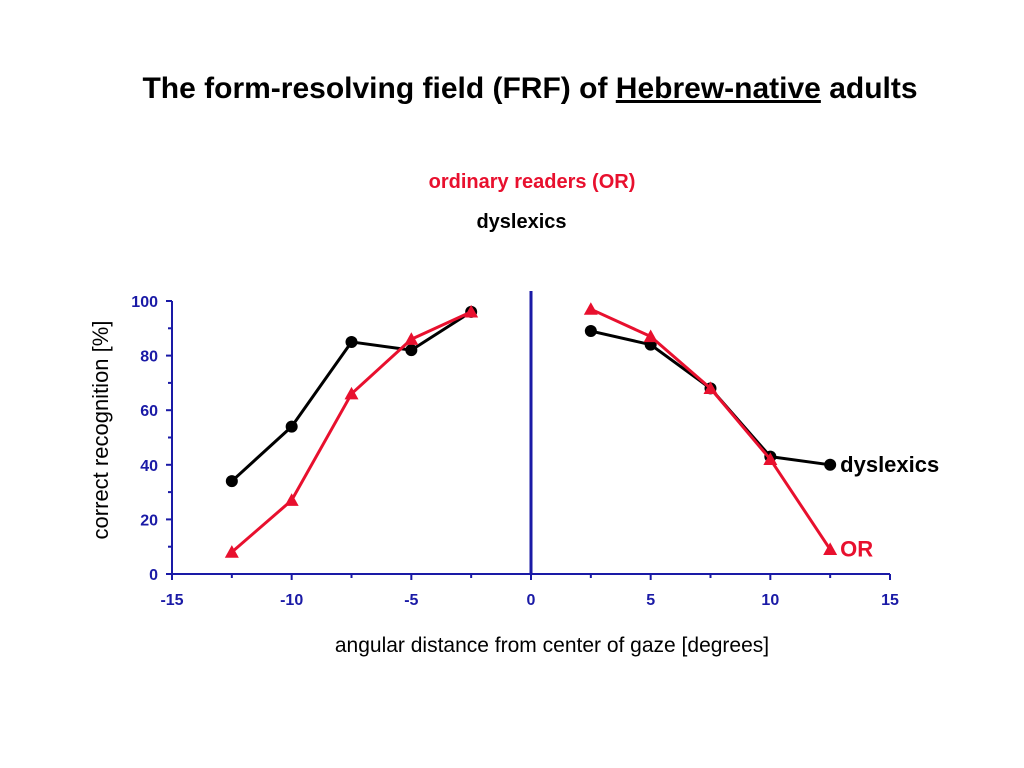 The image size is (1024, 768). Describe the element at coordinates (532, 182) in the screenshot. I see `legend-title-or: ordinary readers (OR)` at that location.